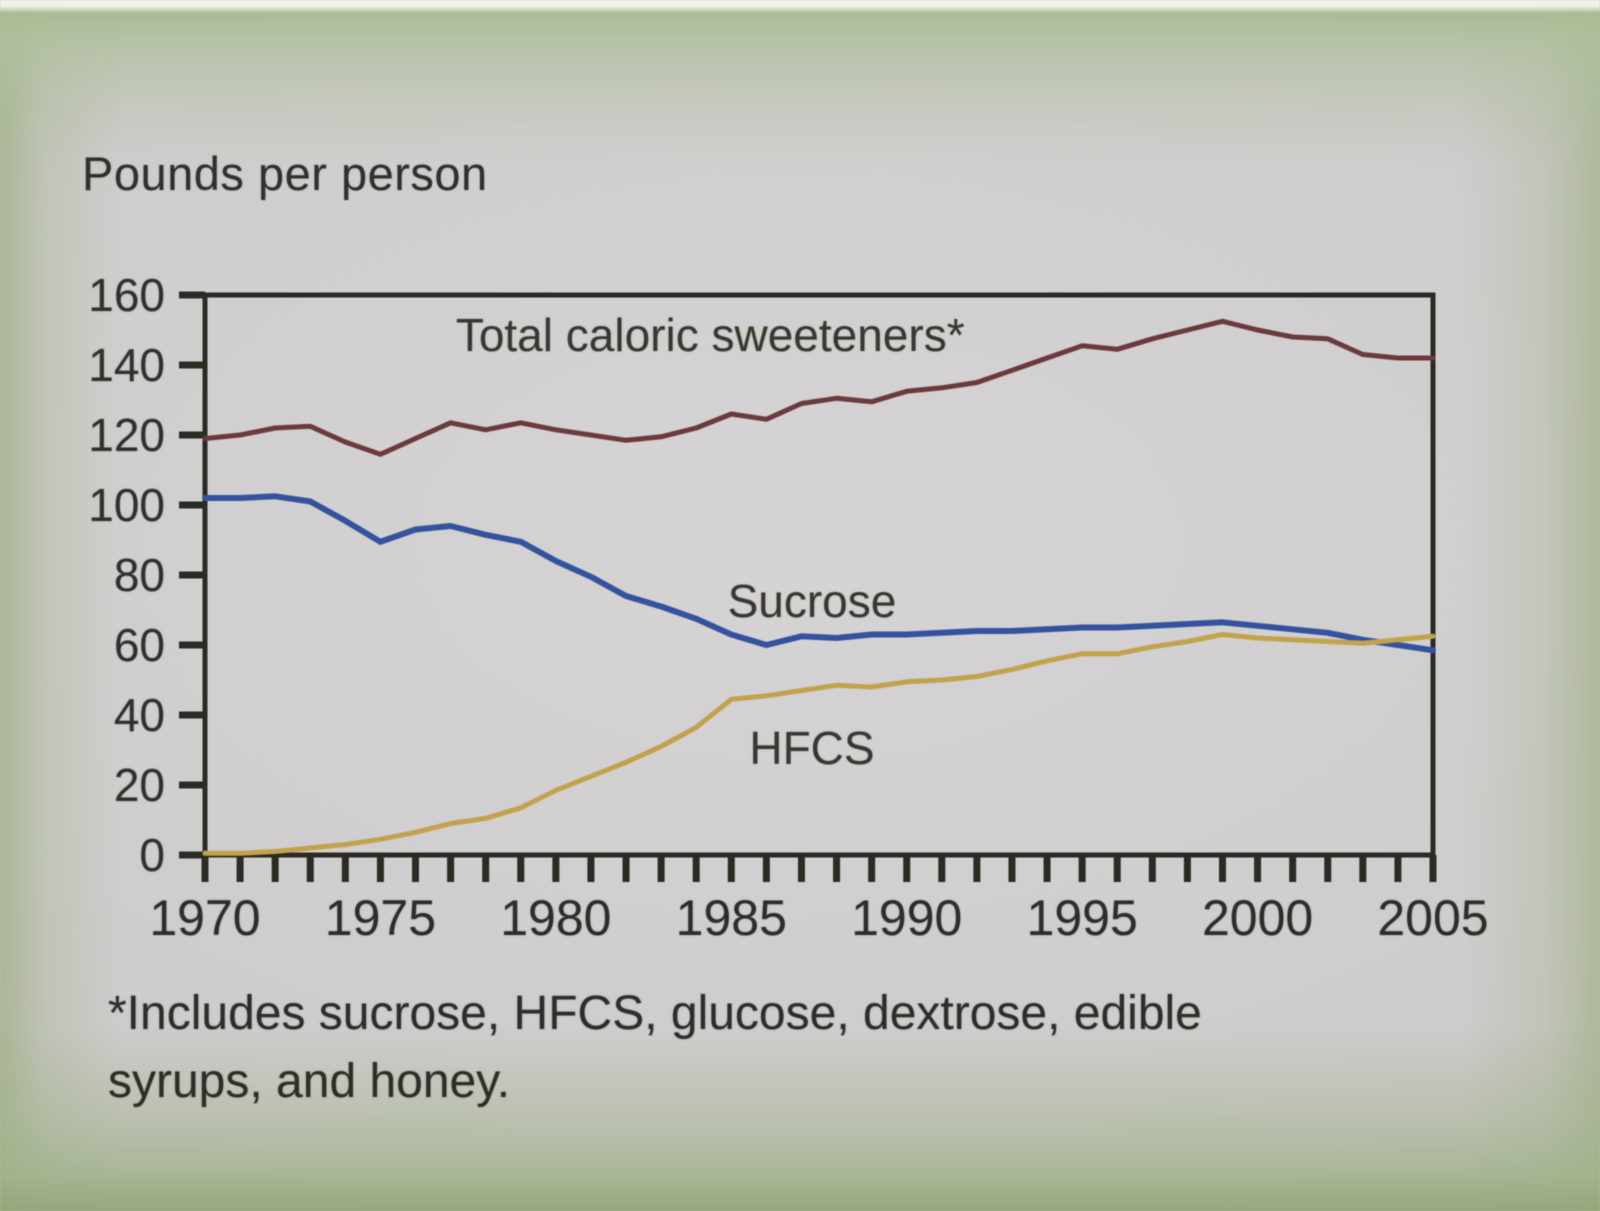  I want to click on y-tick-label: 0, so click(152, 855).